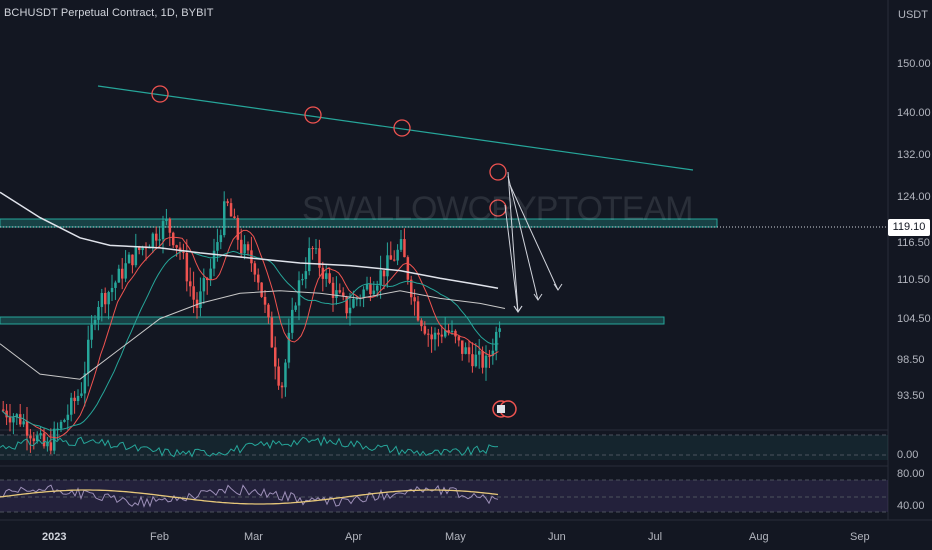 The height and width of the screenshot is (550, 932). I want to click on osc-band, so click(444, 496).